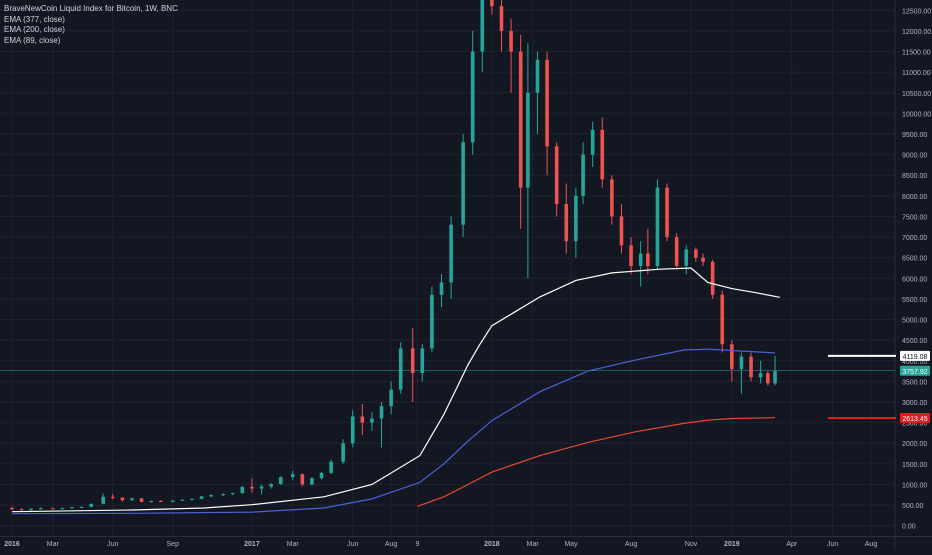 The height and width of the screenshot is (555, 932). What do you see at coordinates (596, 462) in the screenshot?
I see `ema-89-line` at bounding box center [596, 462].